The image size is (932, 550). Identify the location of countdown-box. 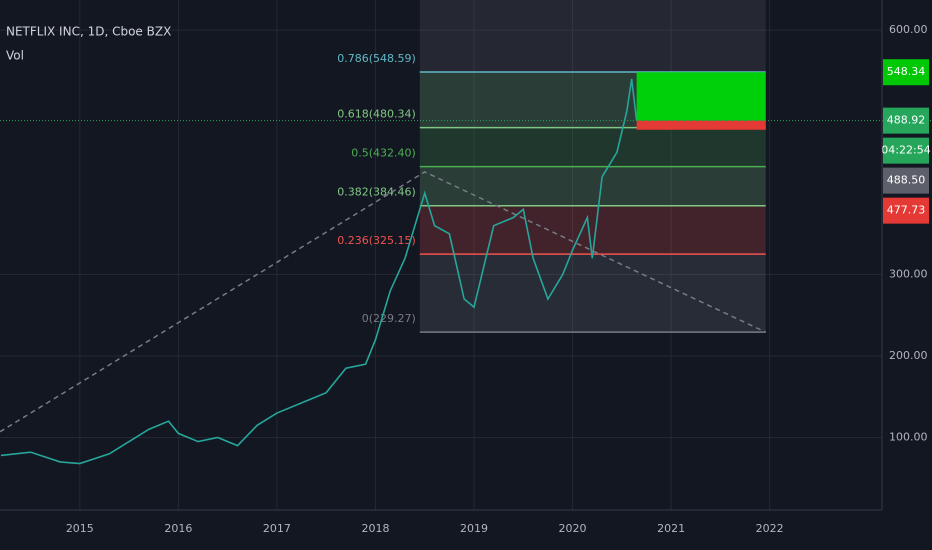
(906, 150).